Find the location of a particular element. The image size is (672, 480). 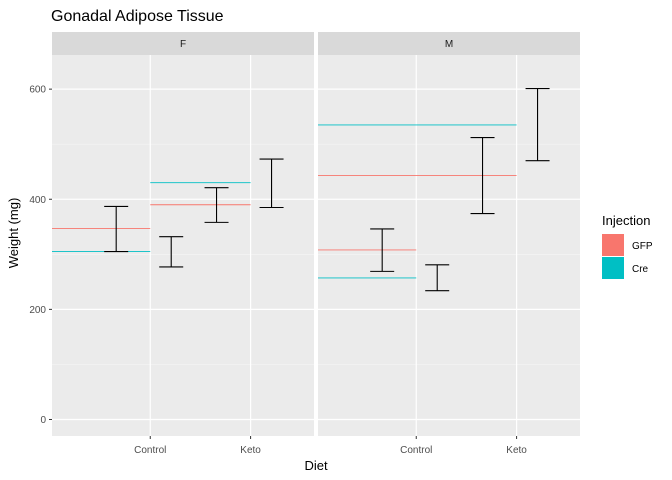

facet-label: F is located at coordinates (183, 44).